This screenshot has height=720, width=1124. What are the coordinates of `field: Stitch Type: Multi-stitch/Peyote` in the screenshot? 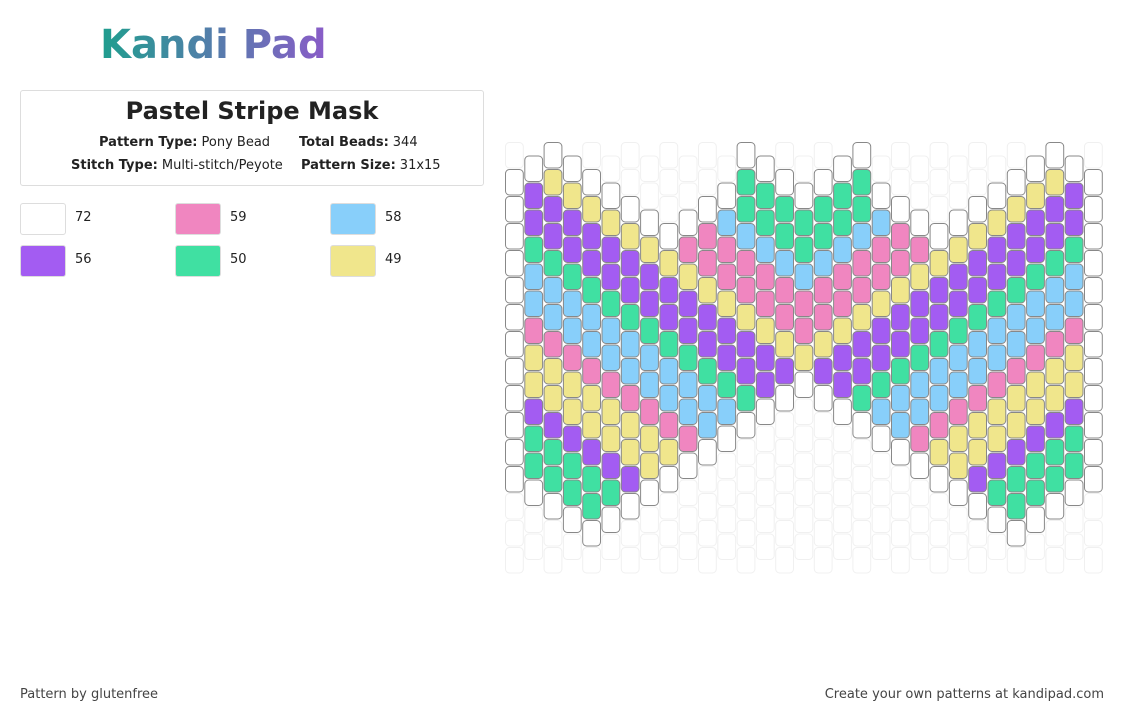 It's located at (177, 165).